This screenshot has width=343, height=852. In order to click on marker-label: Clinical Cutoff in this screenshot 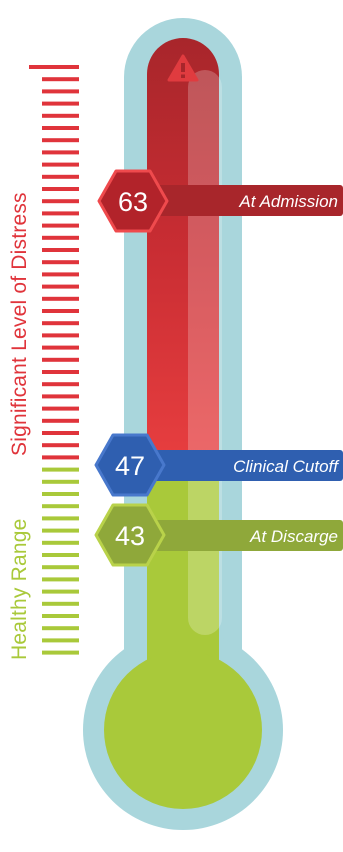, I will do `click(286, 466)`.